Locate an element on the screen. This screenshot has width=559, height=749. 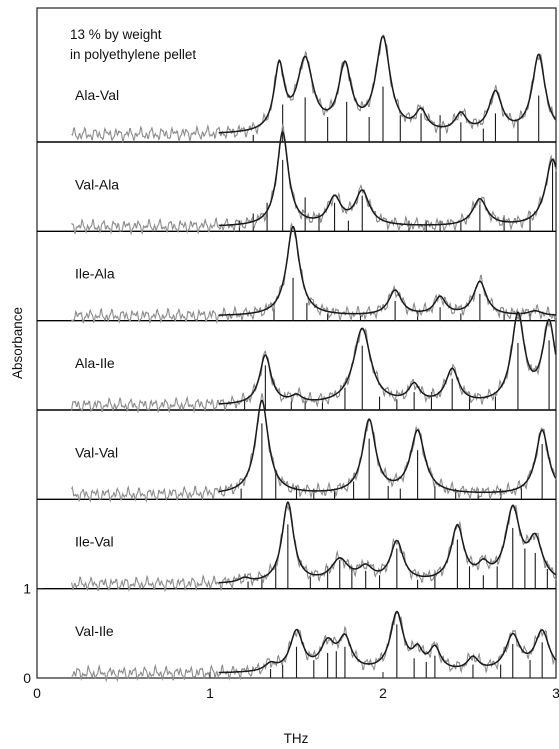
spectrum-ile-val is located at coordinates (297, 547).